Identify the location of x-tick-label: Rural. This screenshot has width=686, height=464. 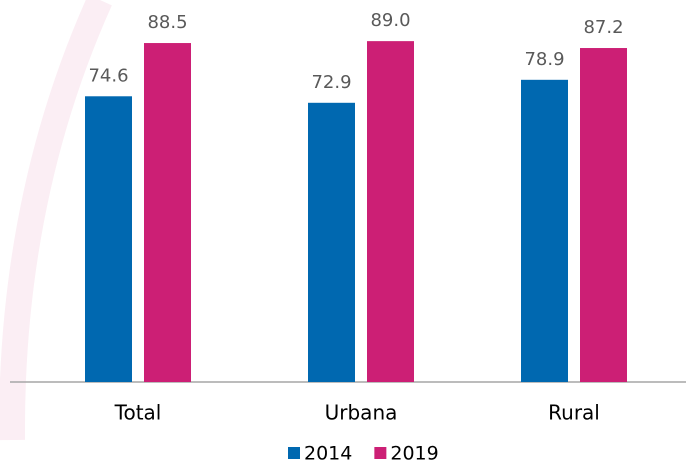
(574, 413).